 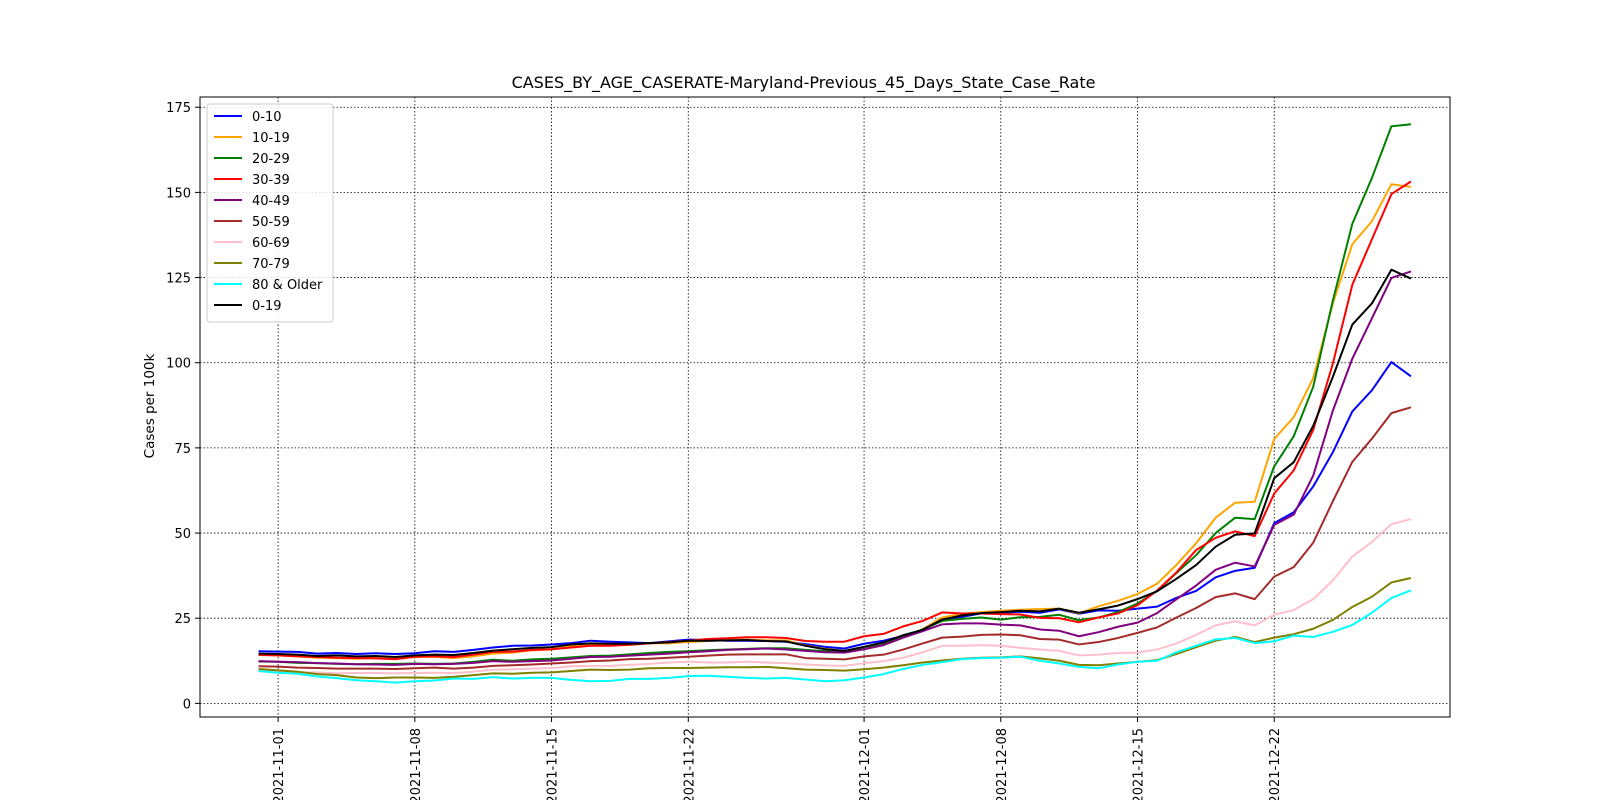 I want to click on x-tick-label: 2021-11-15, so click(x=553, y=764).